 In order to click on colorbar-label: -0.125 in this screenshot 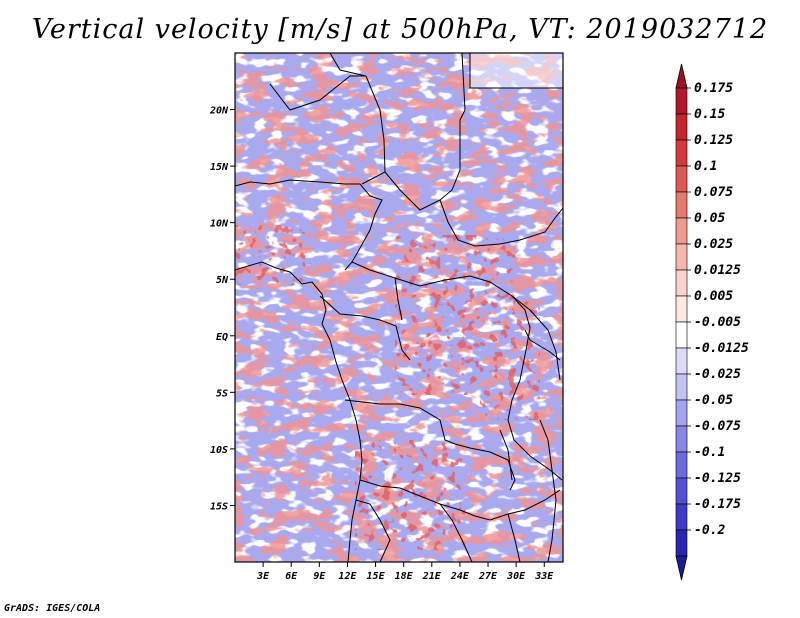, I will do `click(717, 478)`.